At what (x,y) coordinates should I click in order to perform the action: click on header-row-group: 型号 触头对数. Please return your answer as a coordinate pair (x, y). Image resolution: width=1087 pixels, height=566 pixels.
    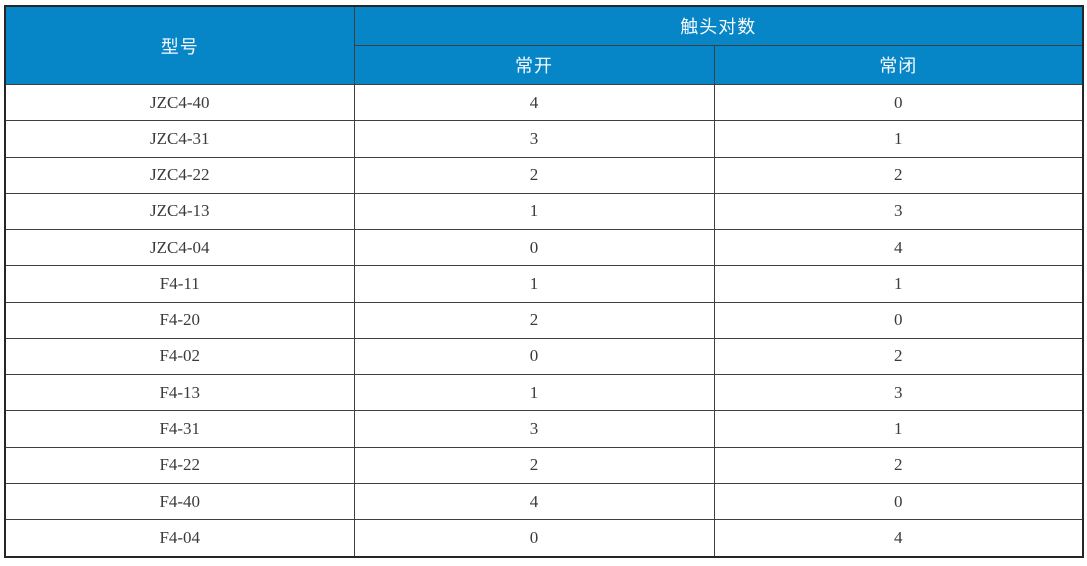
    Looking at the image, I should click on (544, 45).